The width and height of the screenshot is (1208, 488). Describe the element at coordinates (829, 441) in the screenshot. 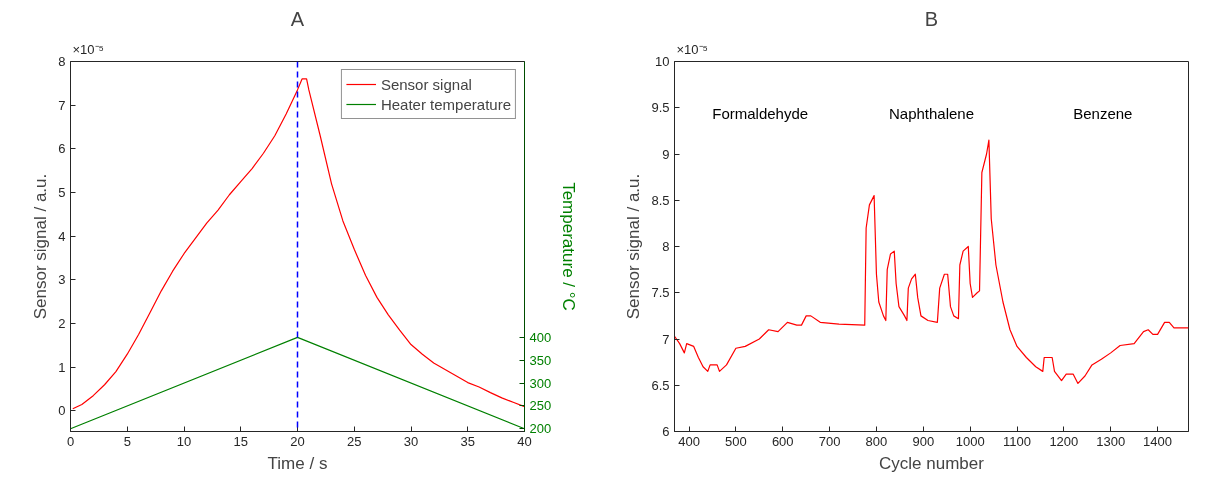

I see `x-tick-label: 700` at that location.